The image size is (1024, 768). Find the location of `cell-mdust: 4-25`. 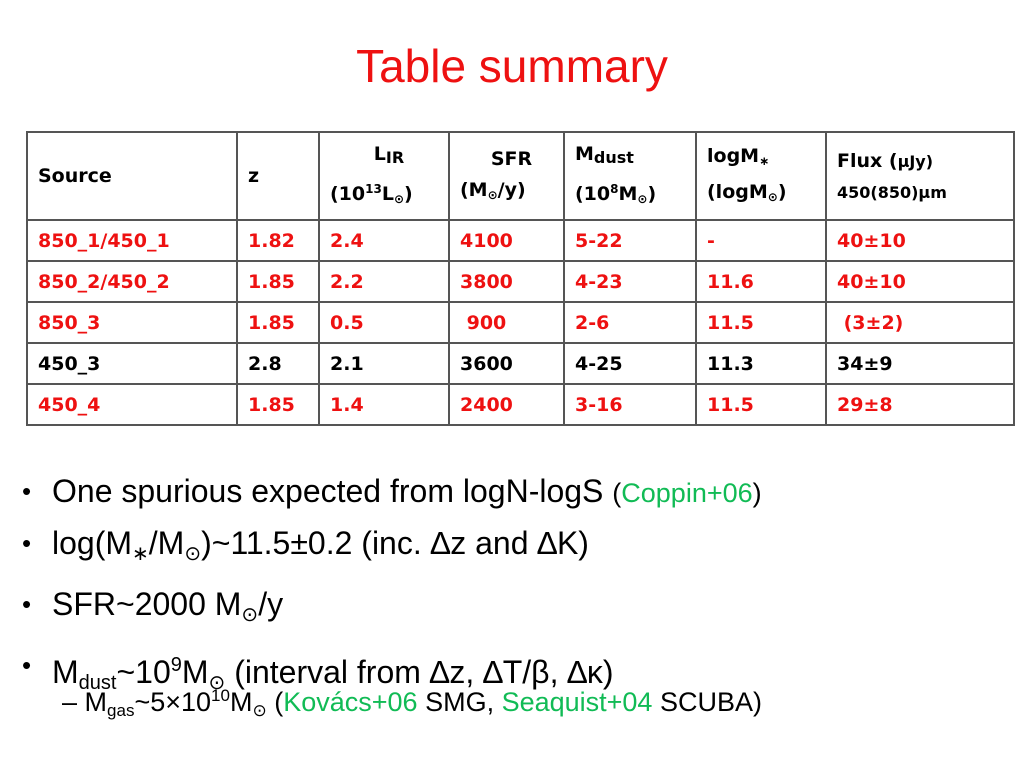

cell-mdust: 4-25 is located at coordinates (630, 363).